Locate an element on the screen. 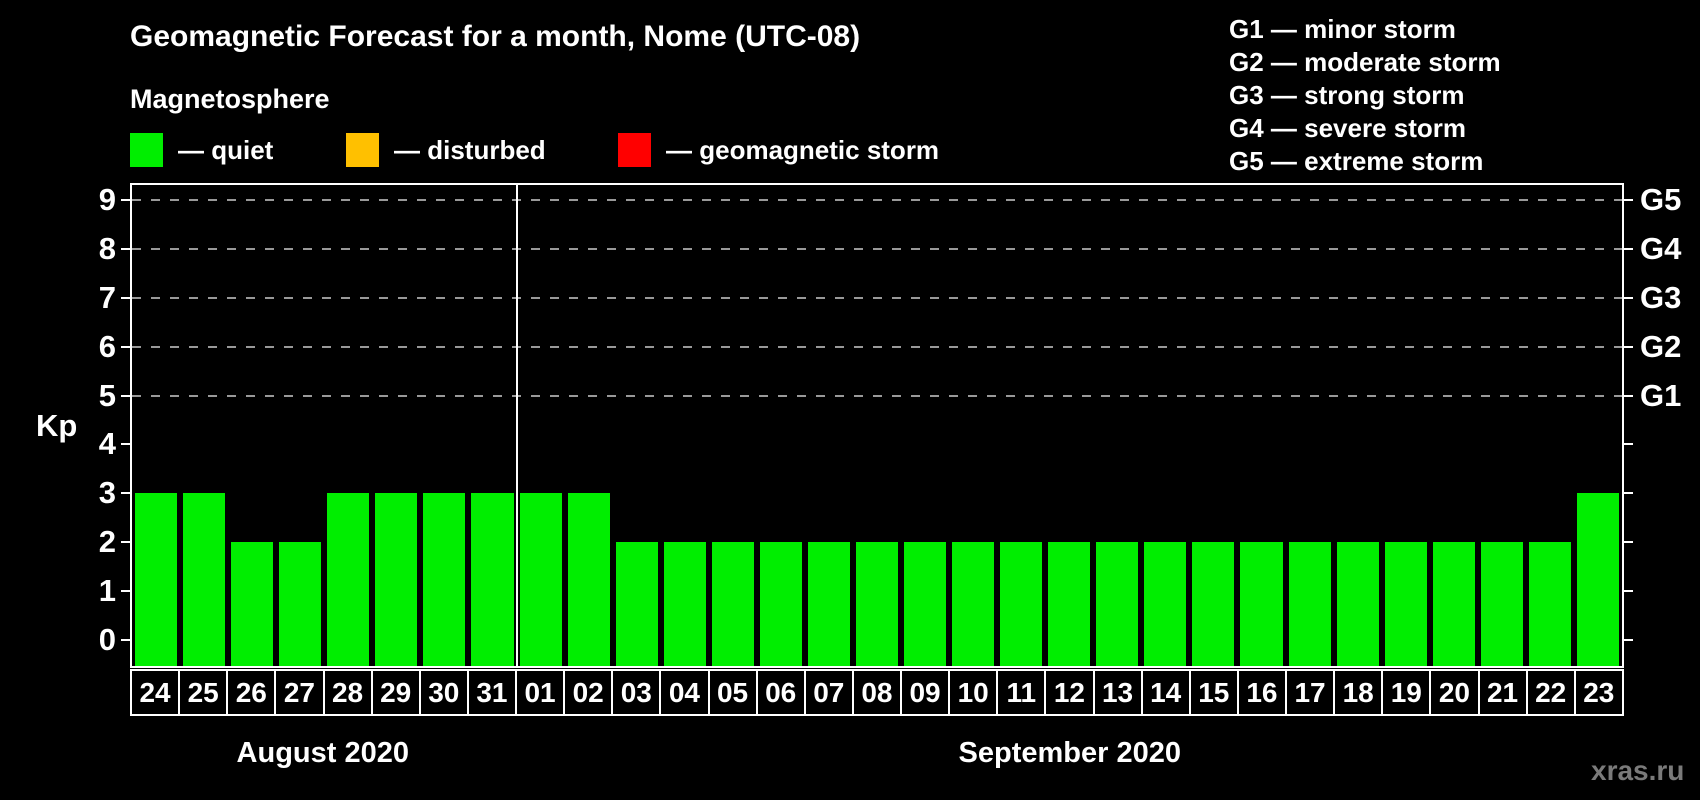 This screenshot has width=1700, height=800. month-label: September 2020 is located at coordinates (1069, 753).